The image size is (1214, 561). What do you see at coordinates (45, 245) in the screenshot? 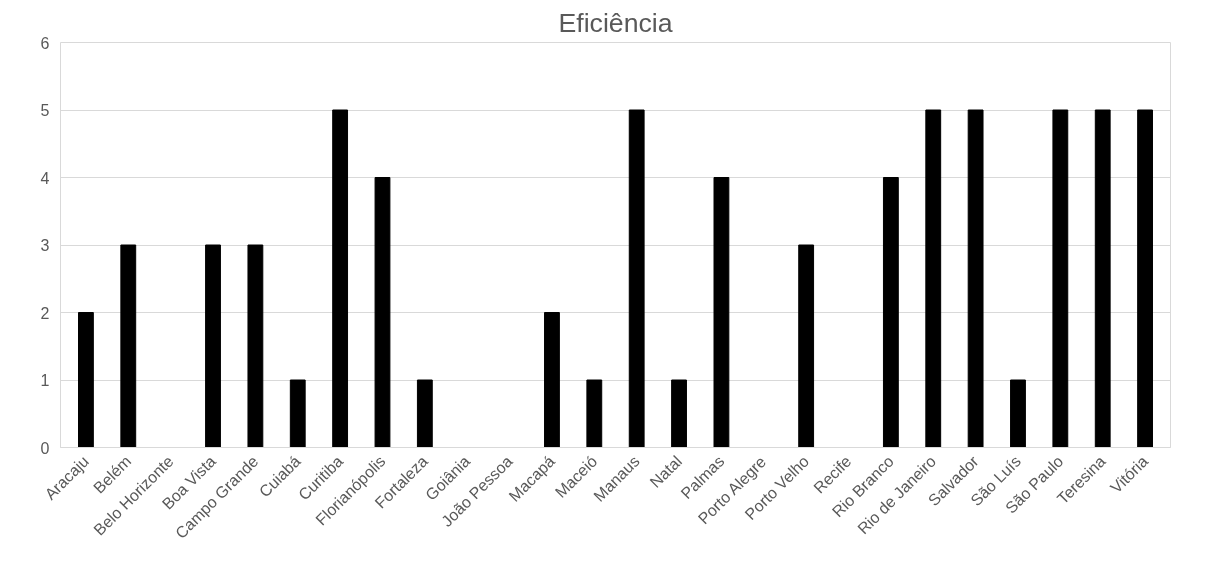
I see `y-tick-label: 3` at bounding box center [45, 245].